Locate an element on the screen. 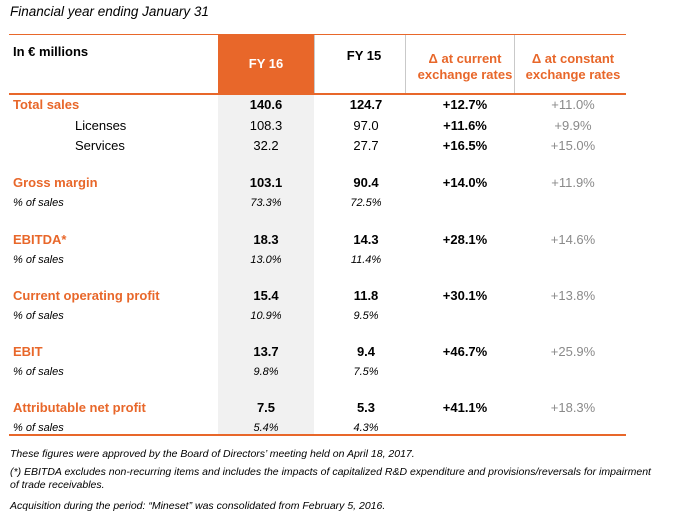 This screenshot has width=673, height=517. header-current-line1: Δ at current is located at coordinates (465, 58).